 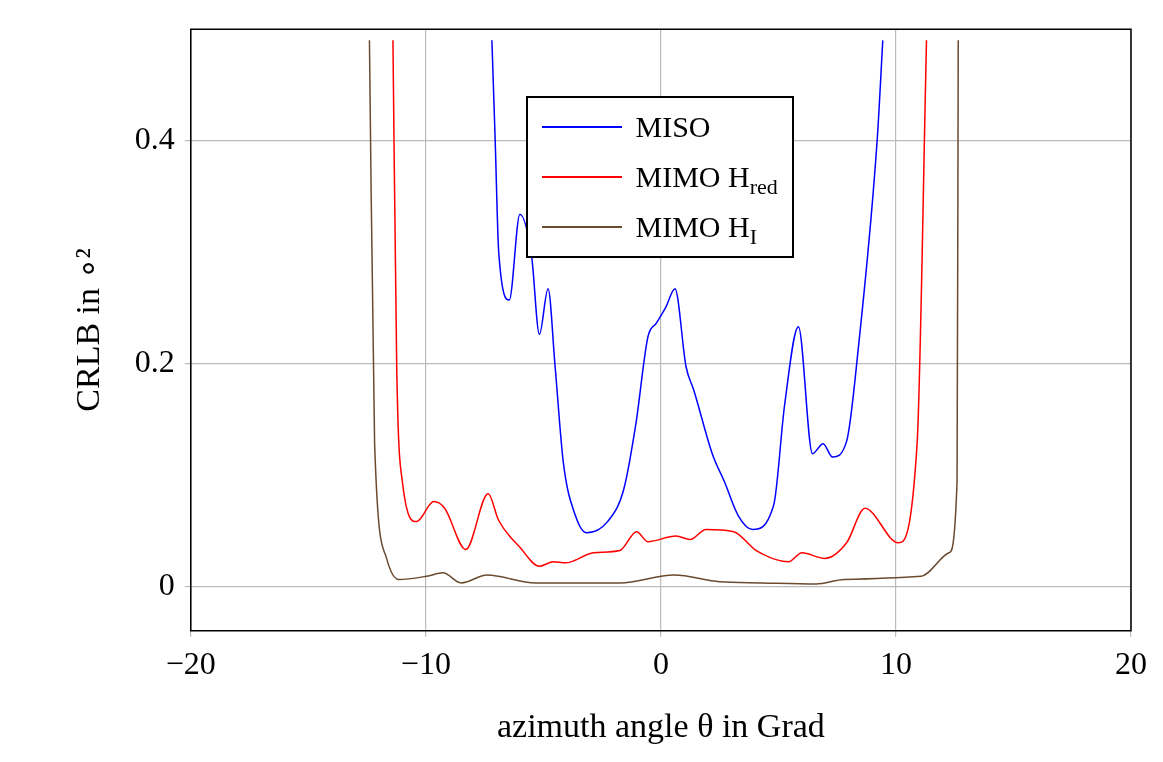 I want to click on y-tick-label: 0.2, so click(x=154, y=360).